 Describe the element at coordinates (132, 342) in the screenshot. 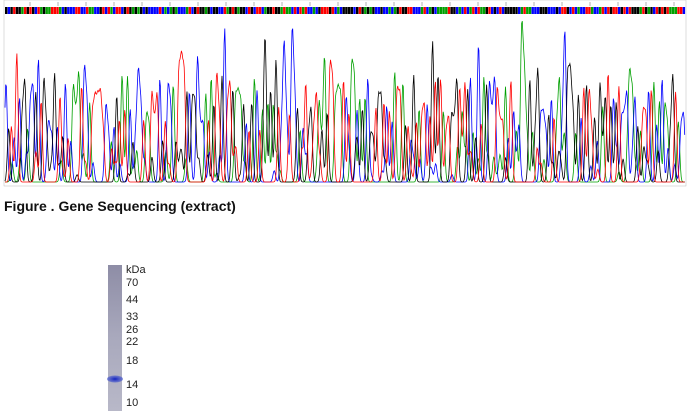

I see `marker-label: 22` at that location.